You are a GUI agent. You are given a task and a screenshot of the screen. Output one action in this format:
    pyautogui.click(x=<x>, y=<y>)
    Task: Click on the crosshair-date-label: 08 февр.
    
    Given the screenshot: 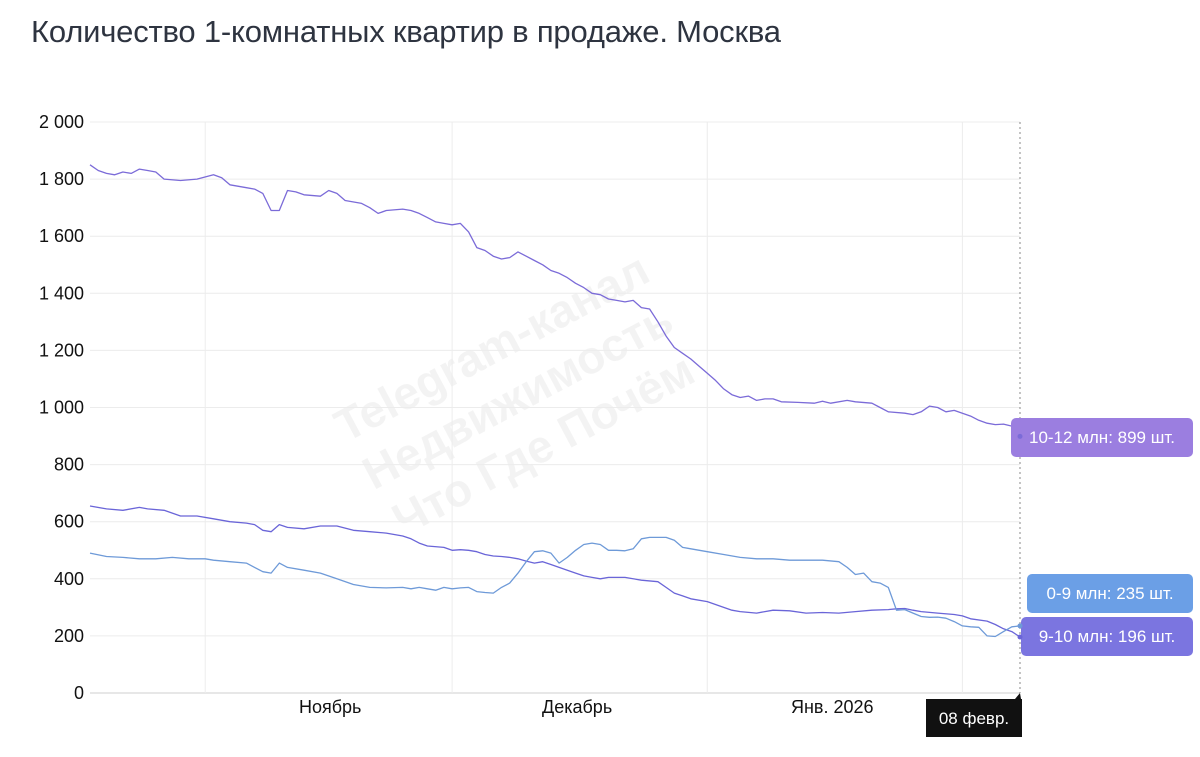 What is the action you would take?
    pyautogui.click(x=974, y=718)
    